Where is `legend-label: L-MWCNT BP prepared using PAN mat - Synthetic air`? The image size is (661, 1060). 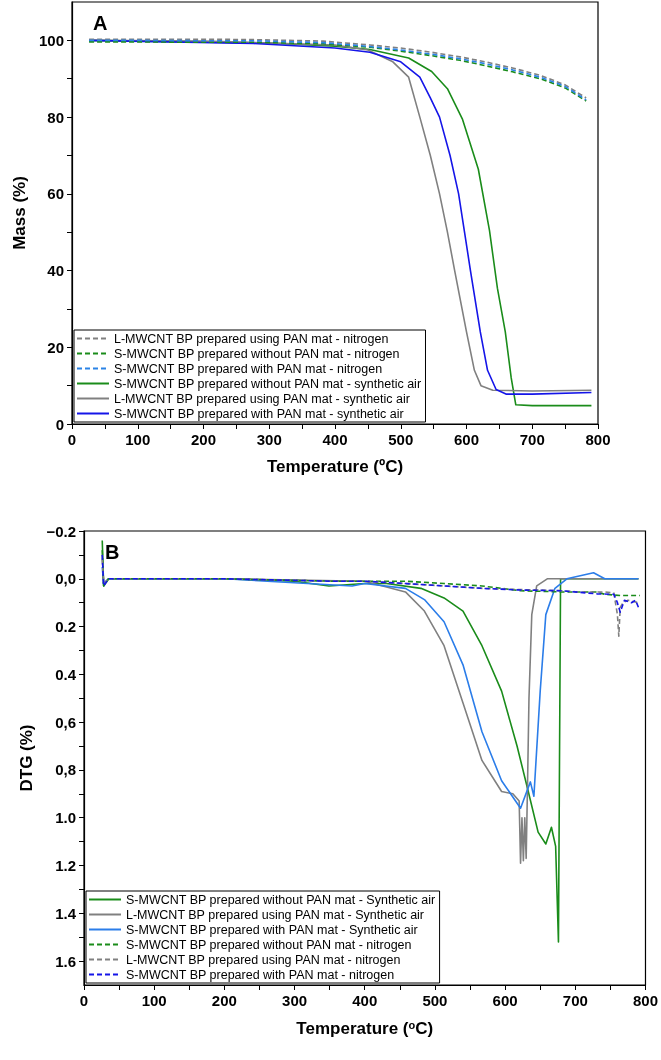 legend-label: L-MWCNT BP prepared using PAN mat - Synthetic air is located at coordinates (275, 914).